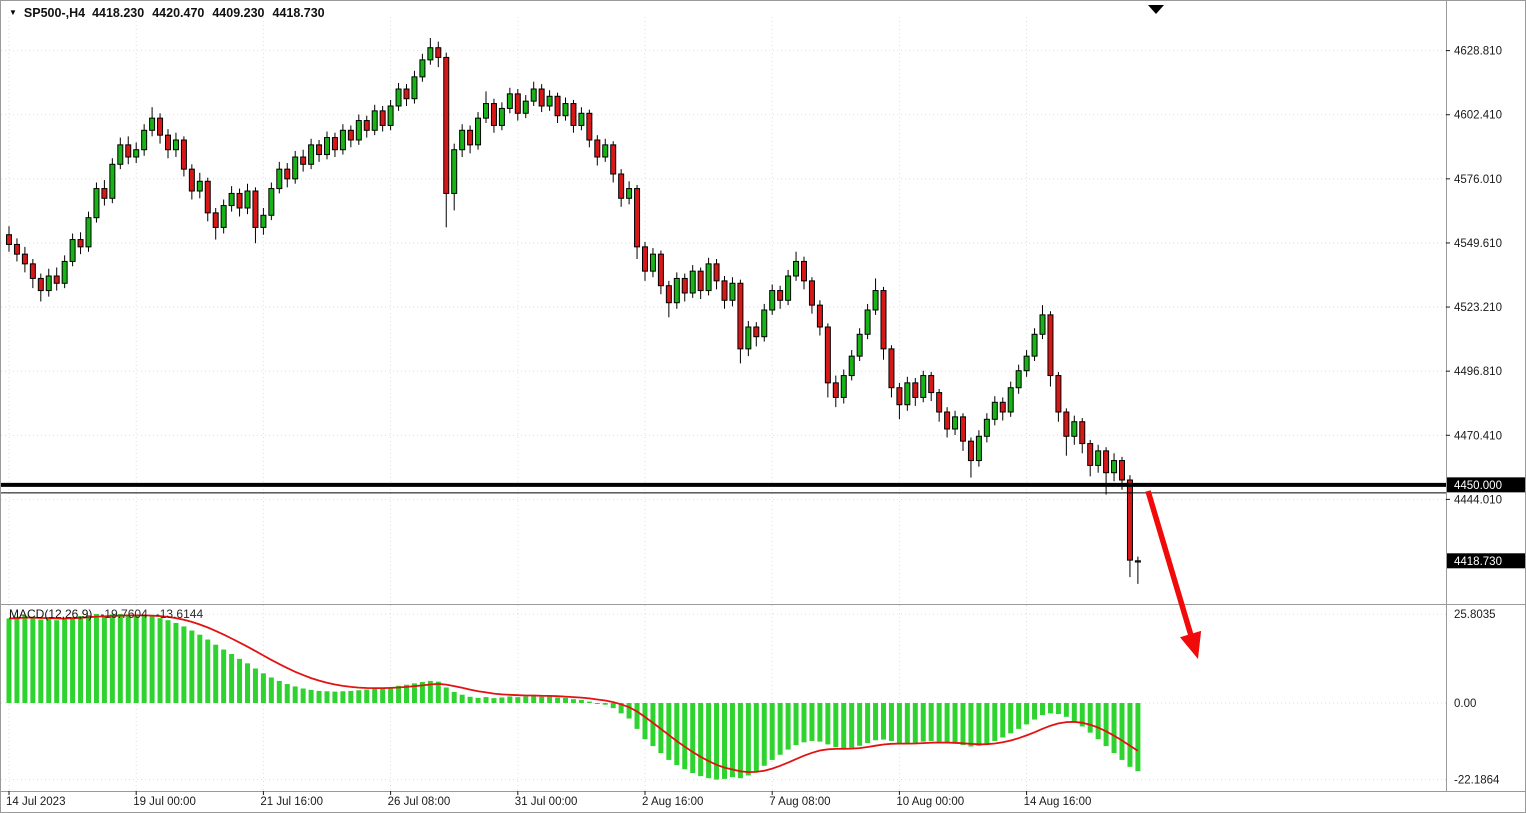 The width and height of the screenshot is (1526, 813). Describe the element at coordinates (1156, 9) in the screenshot. I see `chart-shift-marker-icon` at that location.